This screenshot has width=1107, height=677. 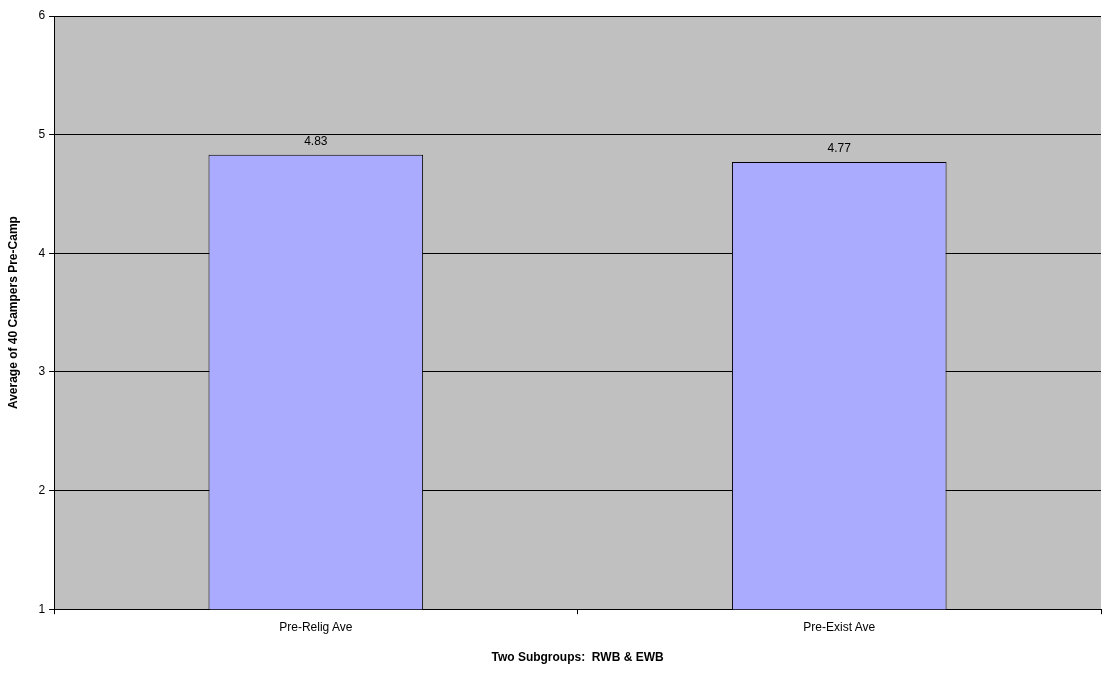 I want to click on data-label: 4.83, so click(x=316, y=141).